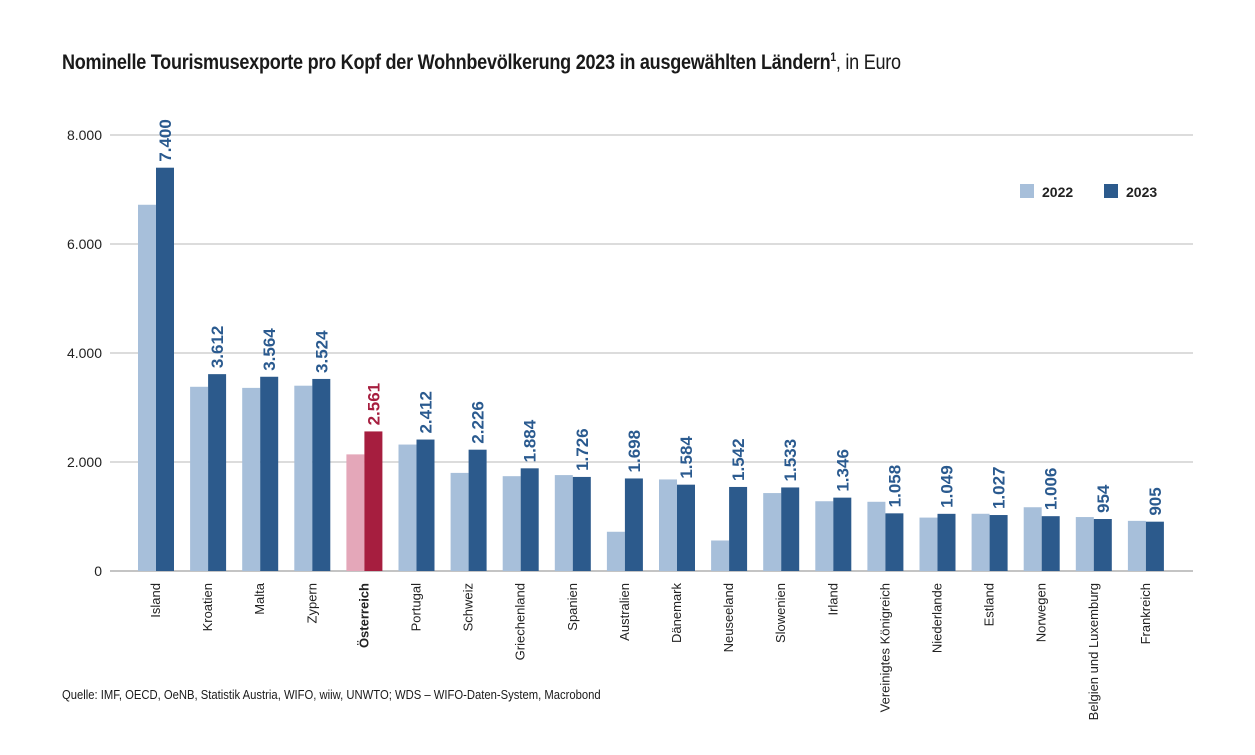  What do you see at coordinates (373, 404) in the screenshot?
I see `value-label: 2.561` at bounding box center [373, 404].